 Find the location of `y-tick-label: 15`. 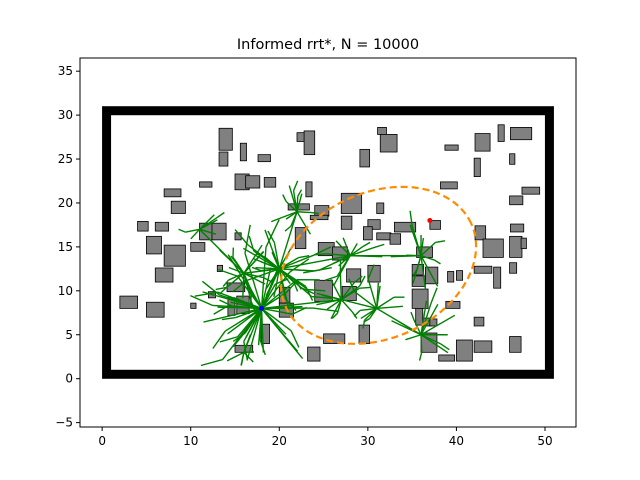

y-tick-label: 15 is located at coordinates (65, 247).